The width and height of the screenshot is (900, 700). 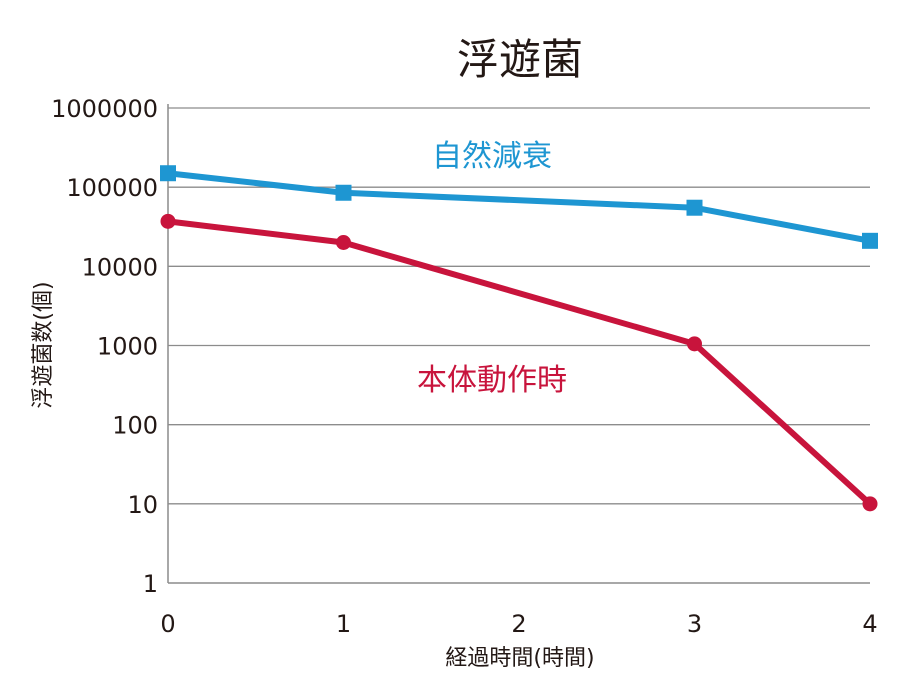 I want to click on x-tick-label: 4, so click(x=869, y=624).